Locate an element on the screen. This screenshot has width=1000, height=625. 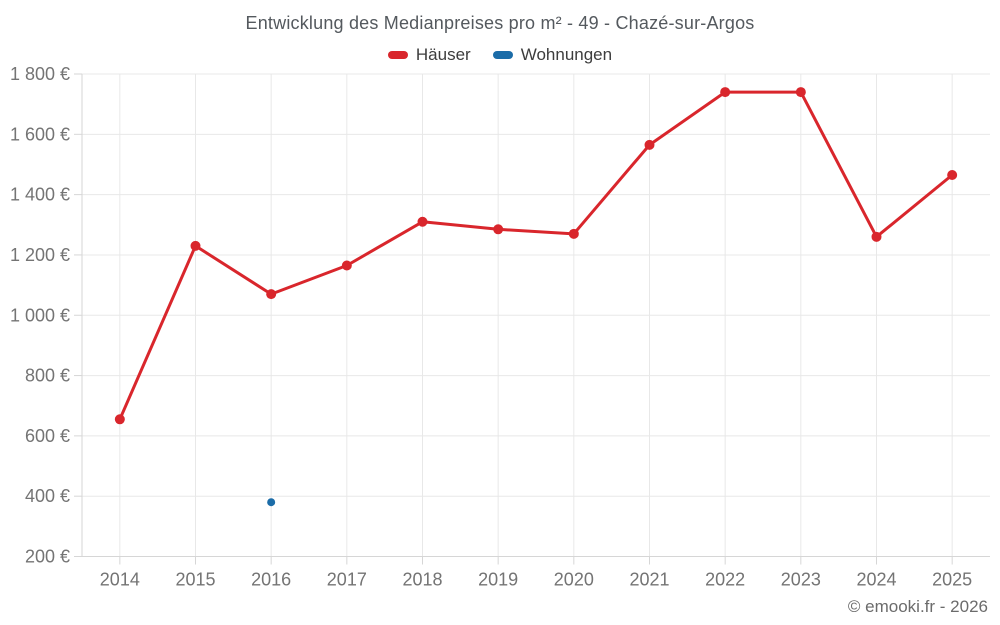
chart-legend: Häuser Wohnungen is located at coordinates (500, 55).